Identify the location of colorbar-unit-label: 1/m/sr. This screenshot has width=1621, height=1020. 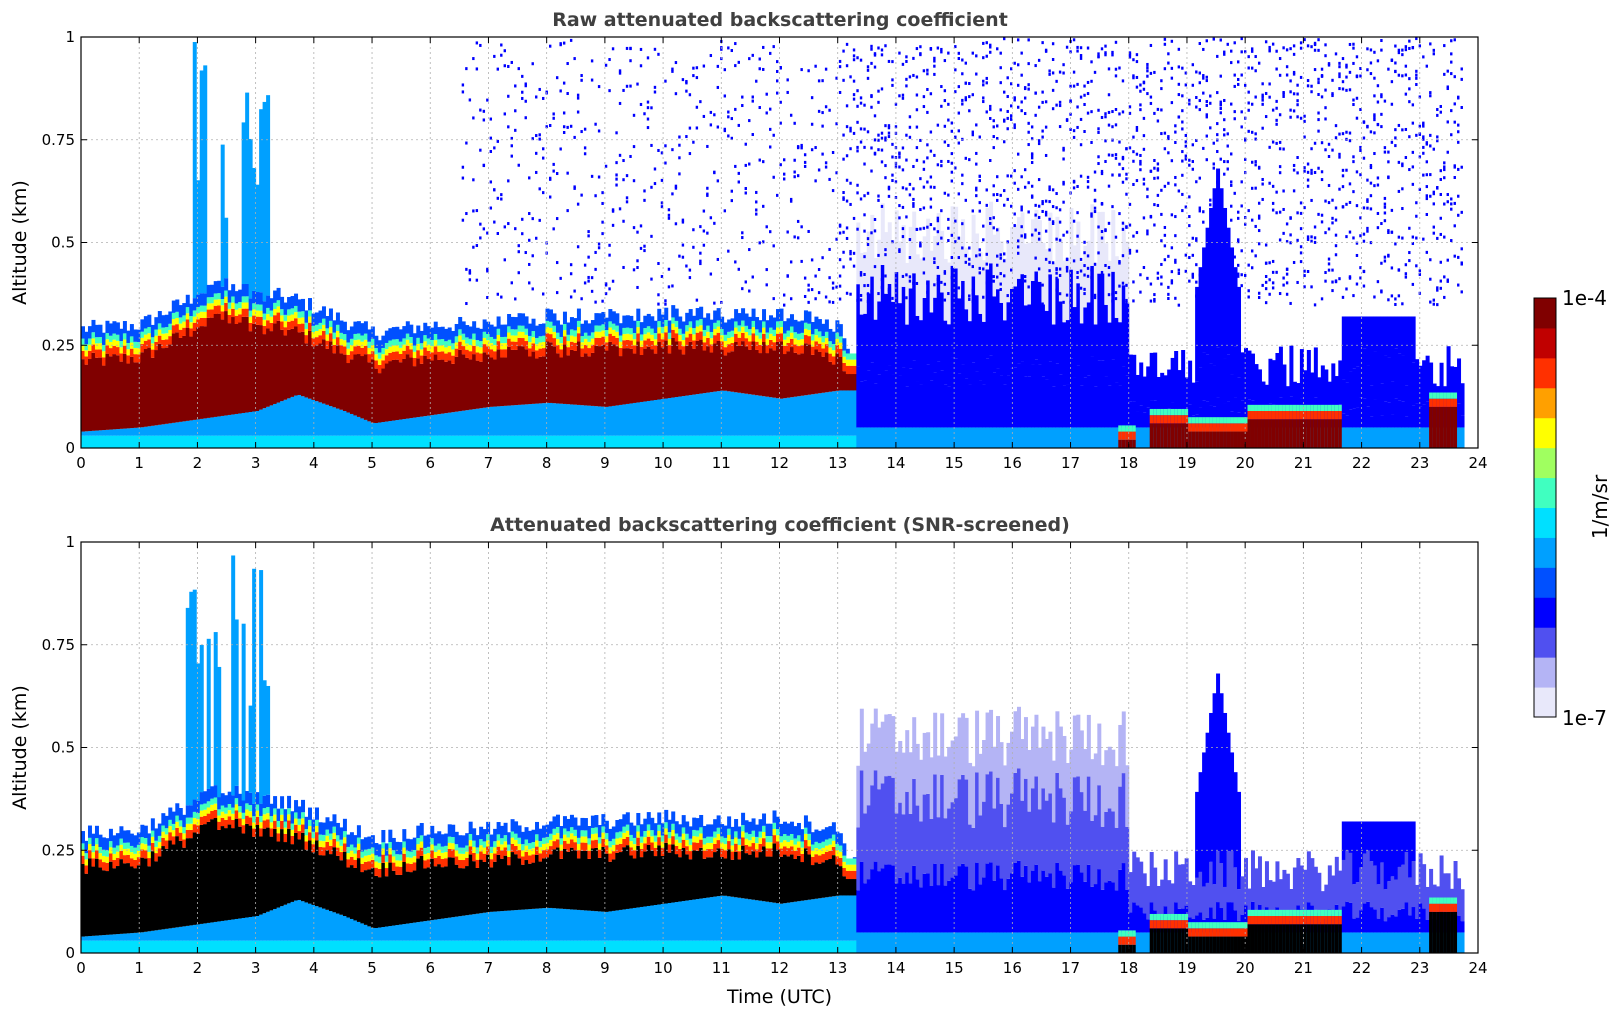
(1600, 506).